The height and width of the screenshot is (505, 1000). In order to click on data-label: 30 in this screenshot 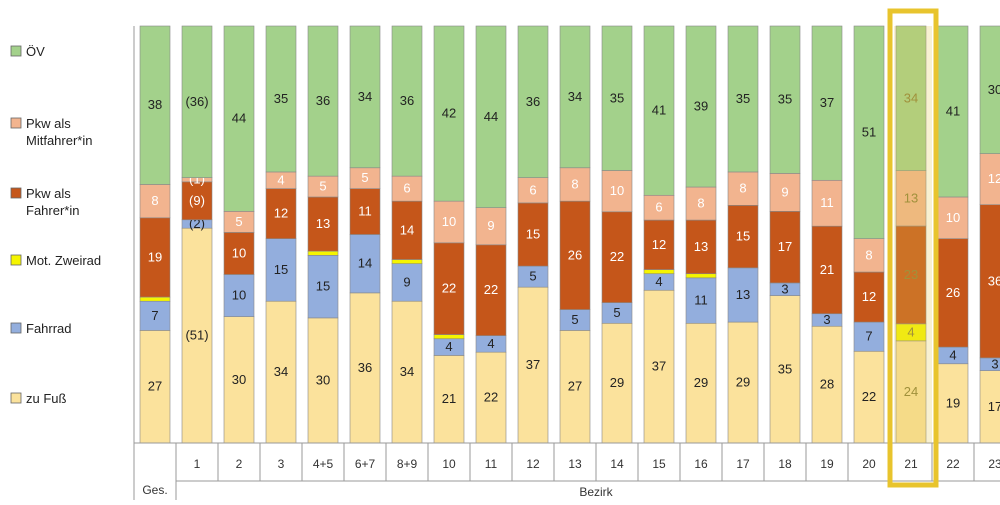, I will do `click(239, 379)`.